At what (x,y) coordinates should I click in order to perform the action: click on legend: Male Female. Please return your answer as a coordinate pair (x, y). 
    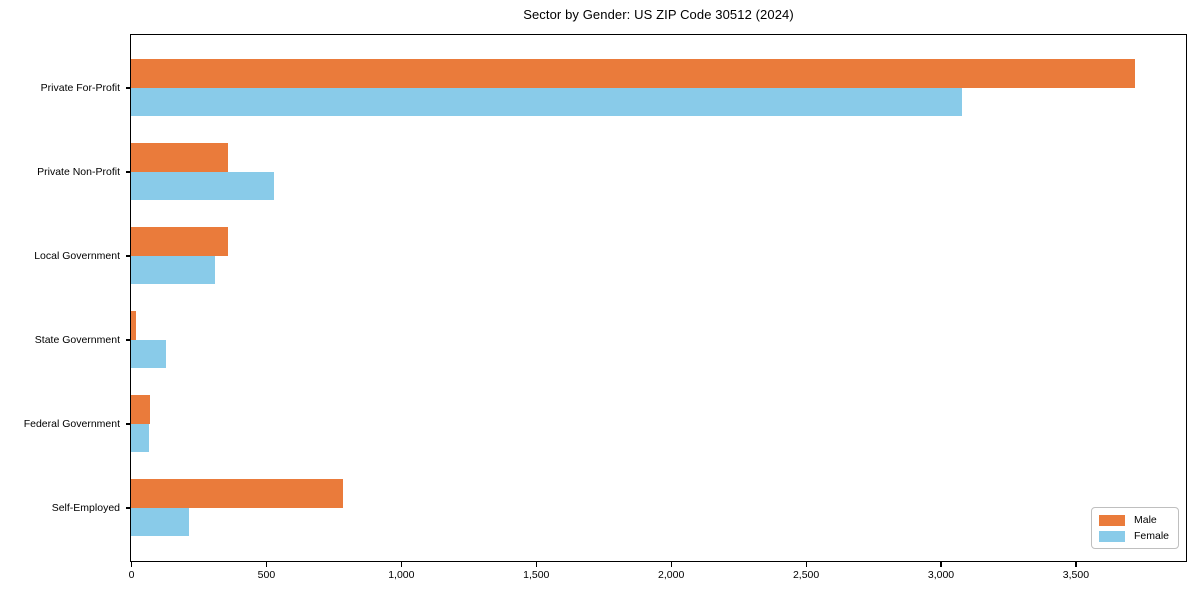
    Looking at the image, I should click on (1135, 528).